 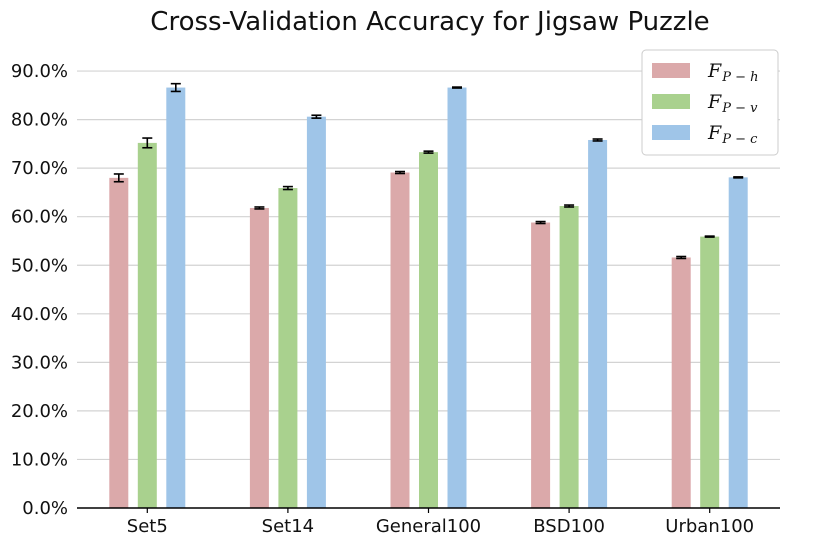 What do you see at coordinates (39, 217) in the screenshot?
I see `y-tick-label: 60.0%` at bounding box center [39, 217].